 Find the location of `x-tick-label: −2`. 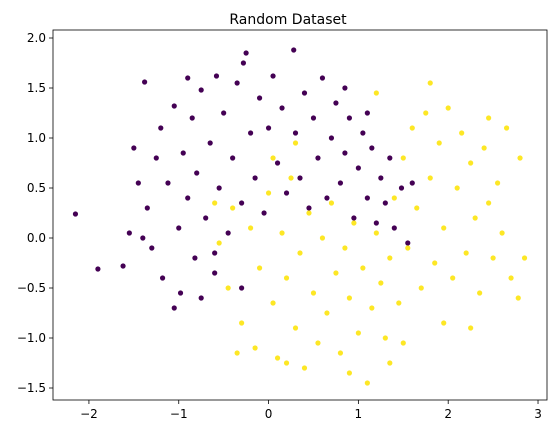

x-tick-label: −2 is located at coordinates (89, 414).